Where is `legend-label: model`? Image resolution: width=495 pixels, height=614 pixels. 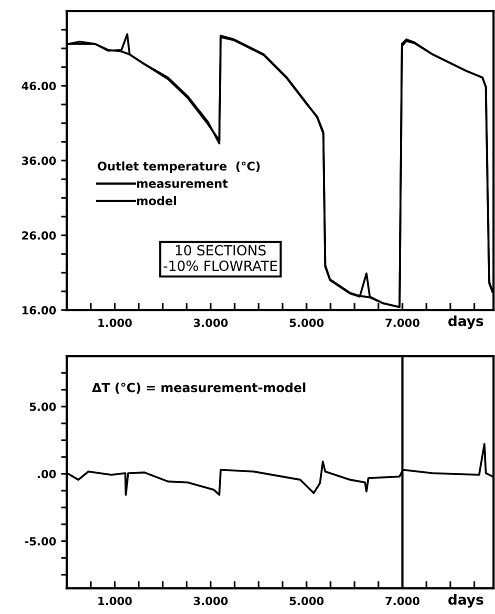
legend-label: model is located at coordinates (156, 201).